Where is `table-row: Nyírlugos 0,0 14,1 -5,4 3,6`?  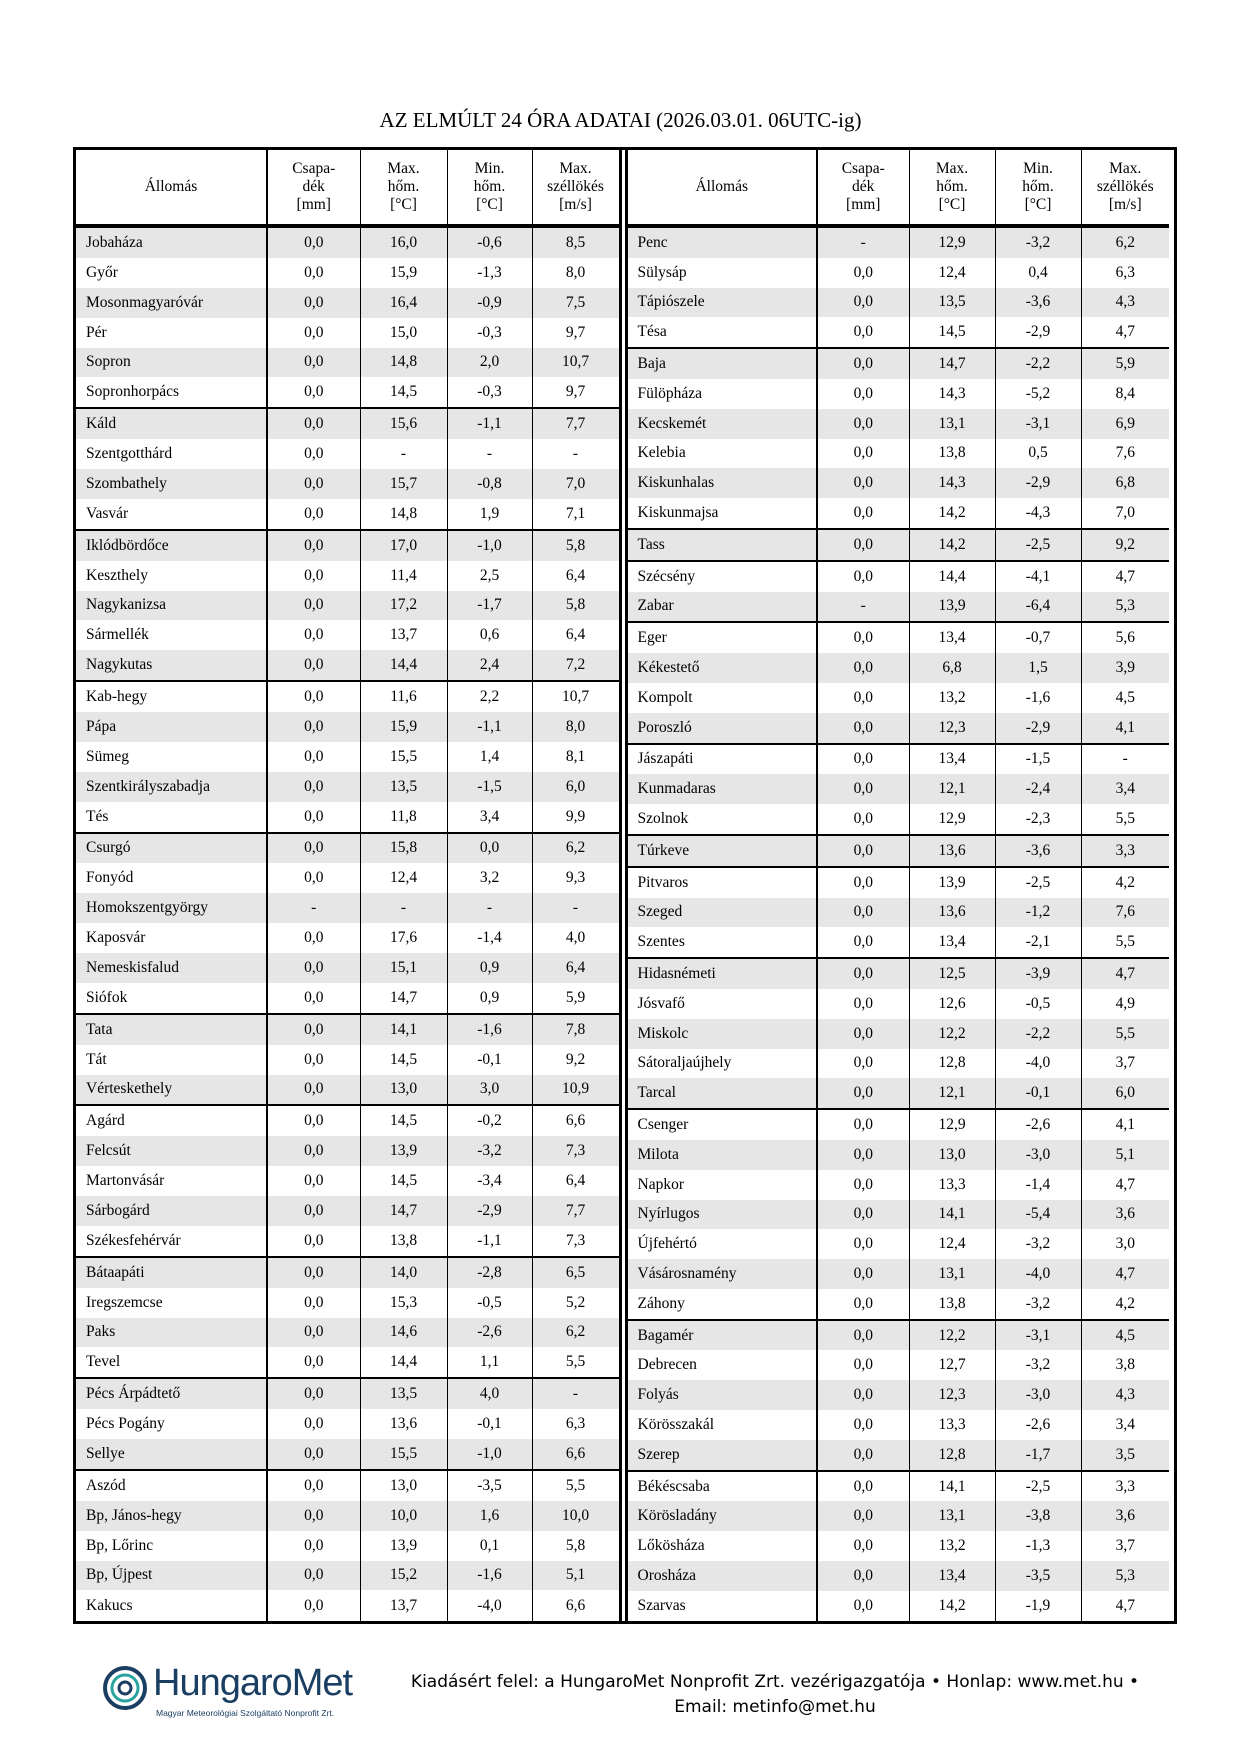 table-row: Nyírlugos 0,0 14,1 -5,4 3,6 is located at coordinates (897, 1214).